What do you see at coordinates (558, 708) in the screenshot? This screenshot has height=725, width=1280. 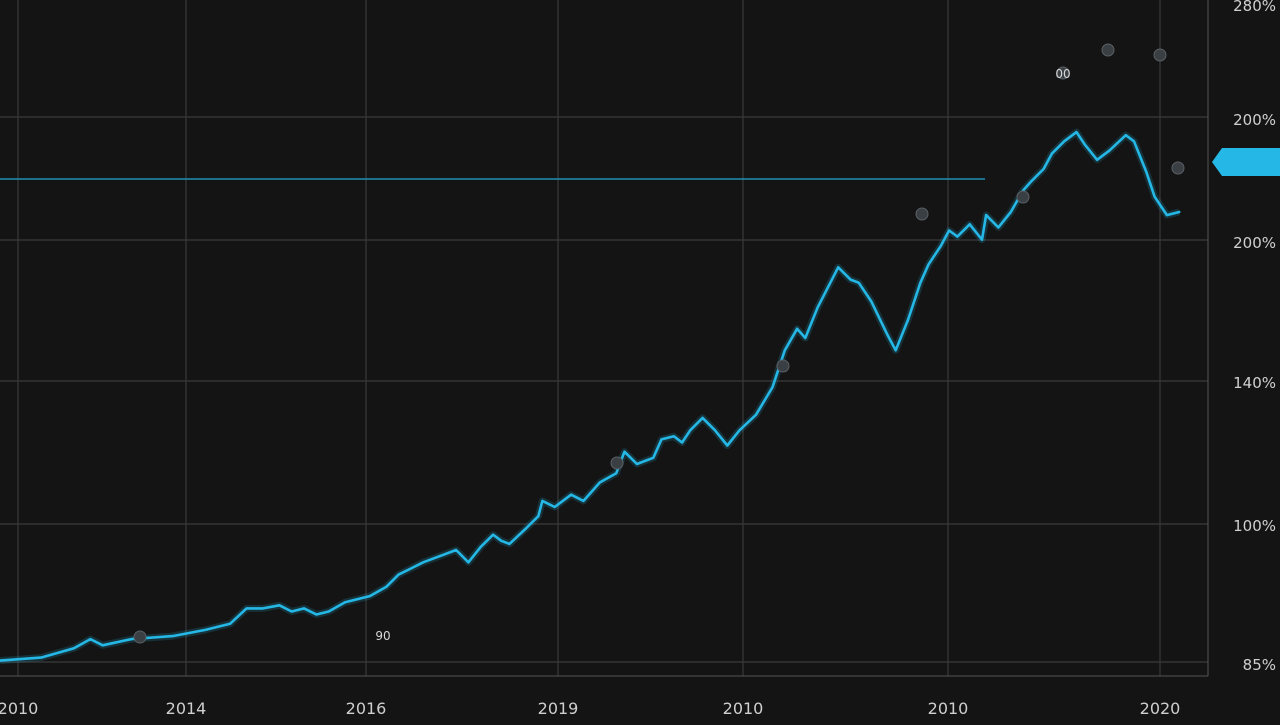 I see `x-tick-label: 2019` at bounding box center [558, 708].